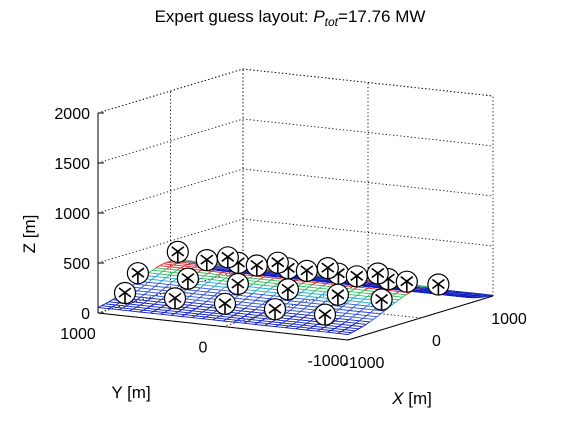  What do you see at coordinates (78, 334) in the screenshot?
I see `y-tick-label: 1000` at bounding box center [78, 334].